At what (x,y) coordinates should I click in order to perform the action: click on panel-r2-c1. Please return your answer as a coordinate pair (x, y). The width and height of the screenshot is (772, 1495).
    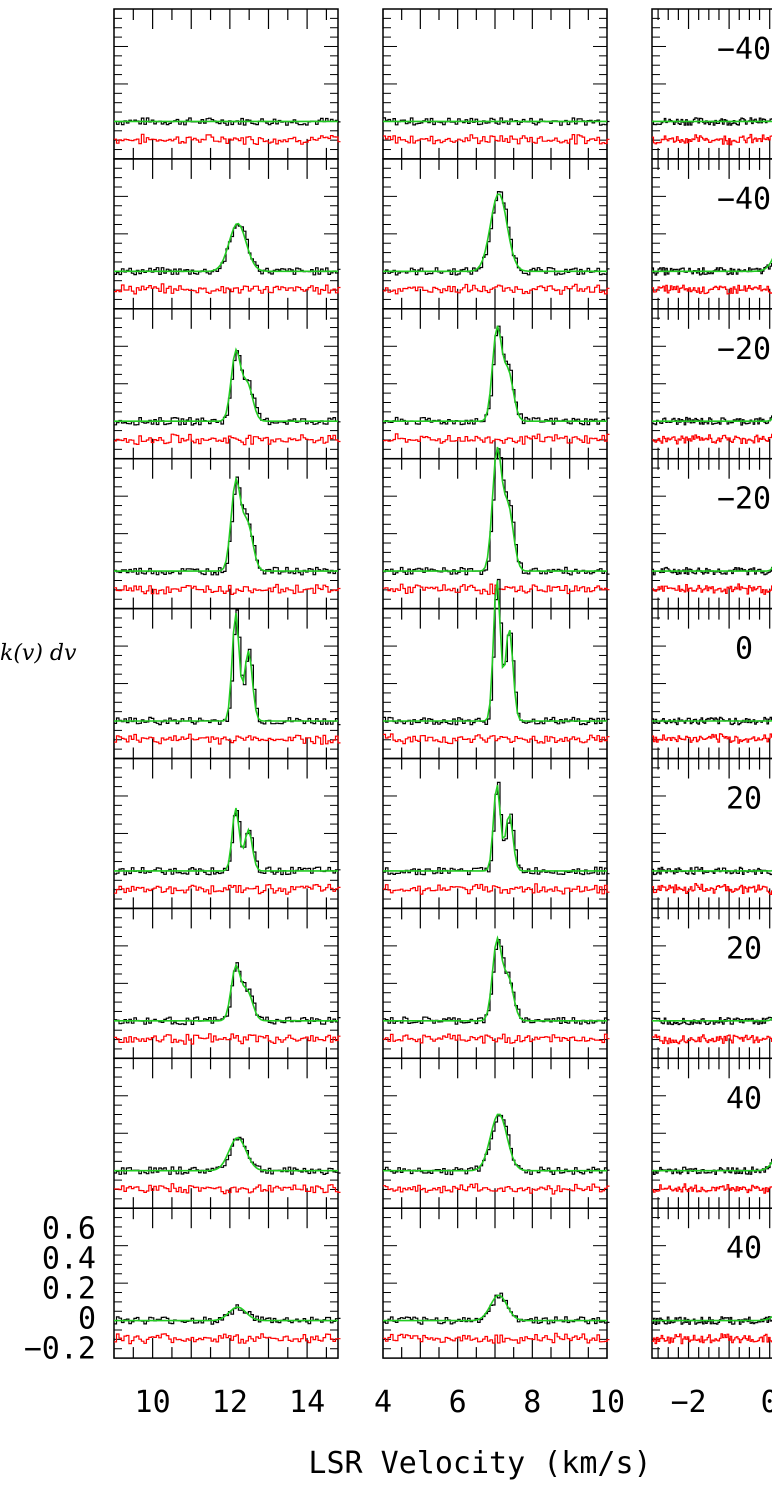
    Looking at the image, I should click on (496, 384).